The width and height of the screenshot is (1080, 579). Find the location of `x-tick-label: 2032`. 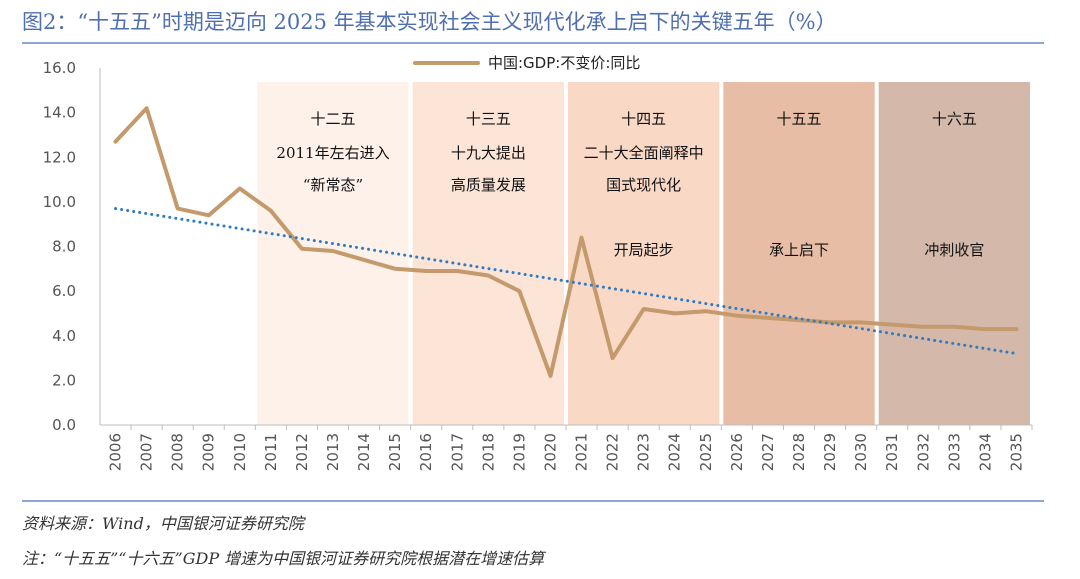

x-tick-label: 2032 is located at coordinates (923, 452).